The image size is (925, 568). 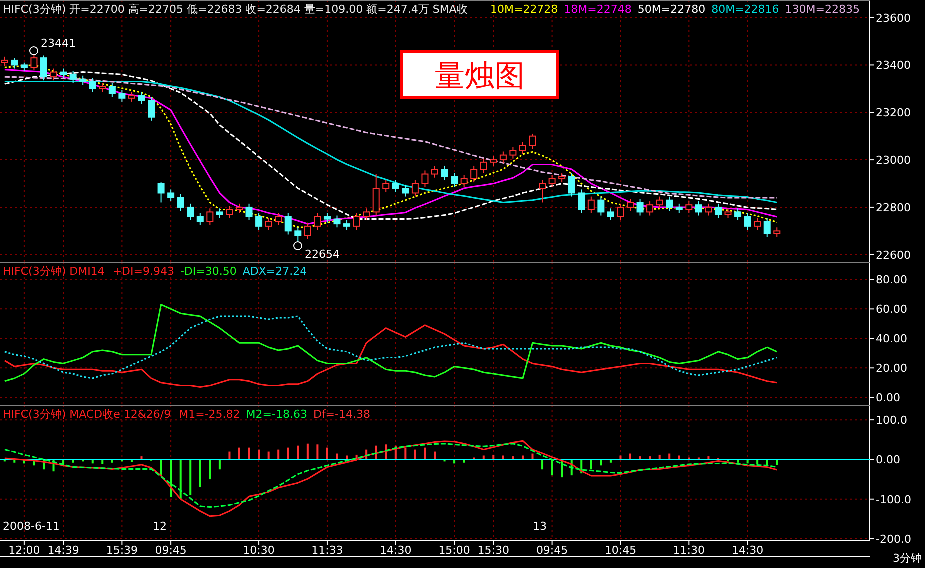 What do you see at coordinates (494, 550) in the screenshot?
I see `x-tick-label: 15:30` at bounding box center [494, 550].